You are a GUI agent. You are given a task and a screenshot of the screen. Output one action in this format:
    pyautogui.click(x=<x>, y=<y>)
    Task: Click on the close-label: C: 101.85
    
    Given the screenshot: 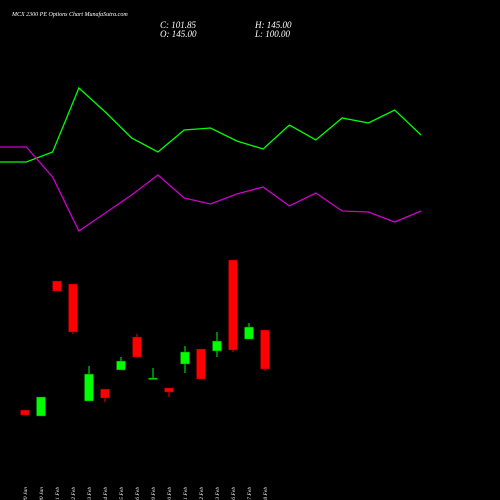 What is the action you would take?
    pyautogui.click(x=178, y=25)
    